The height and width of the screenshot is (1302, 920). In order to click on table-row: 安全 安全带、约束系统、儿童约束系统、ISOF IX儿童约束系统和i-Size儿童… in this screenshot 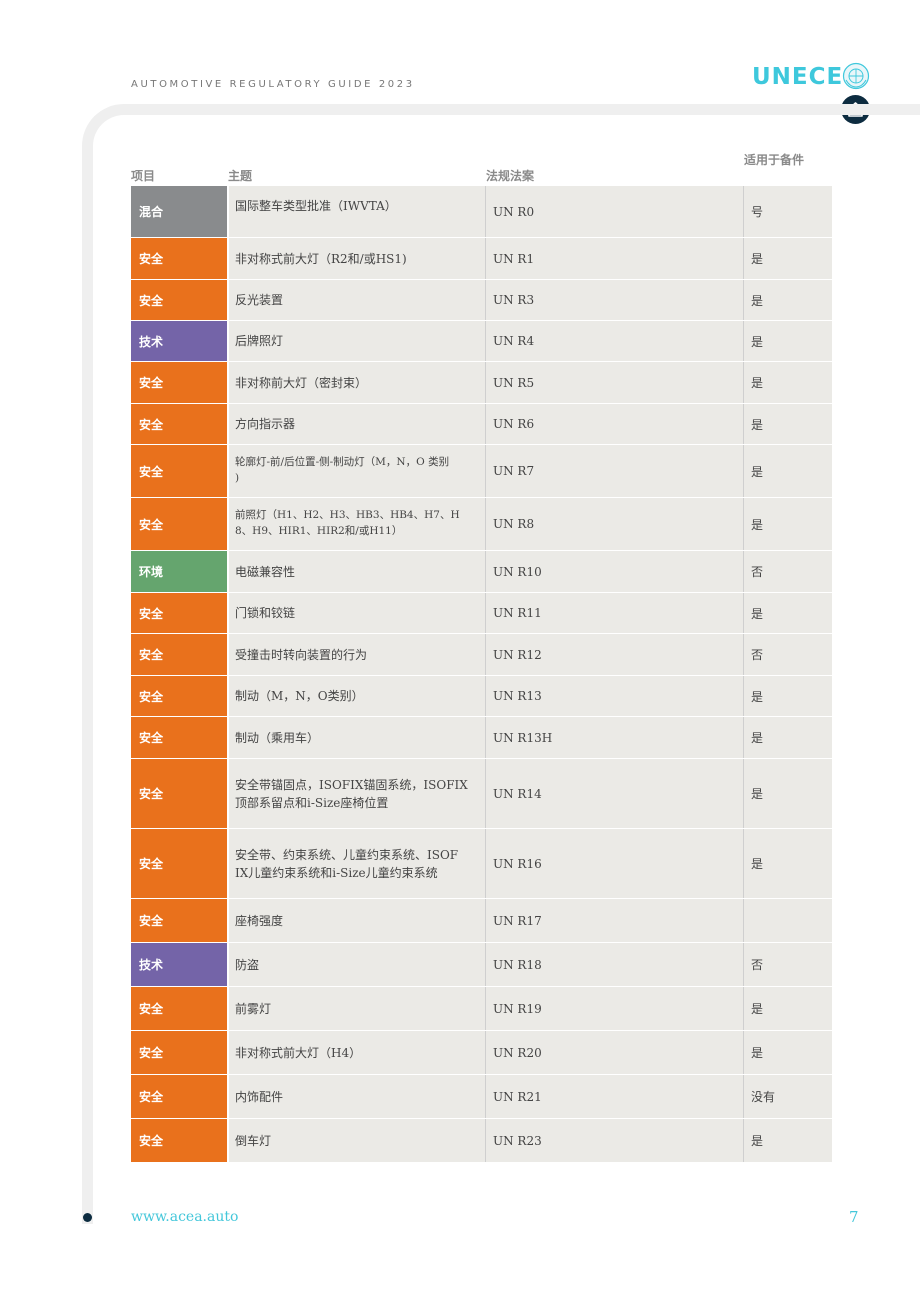, I will do `click(481, 864)`.